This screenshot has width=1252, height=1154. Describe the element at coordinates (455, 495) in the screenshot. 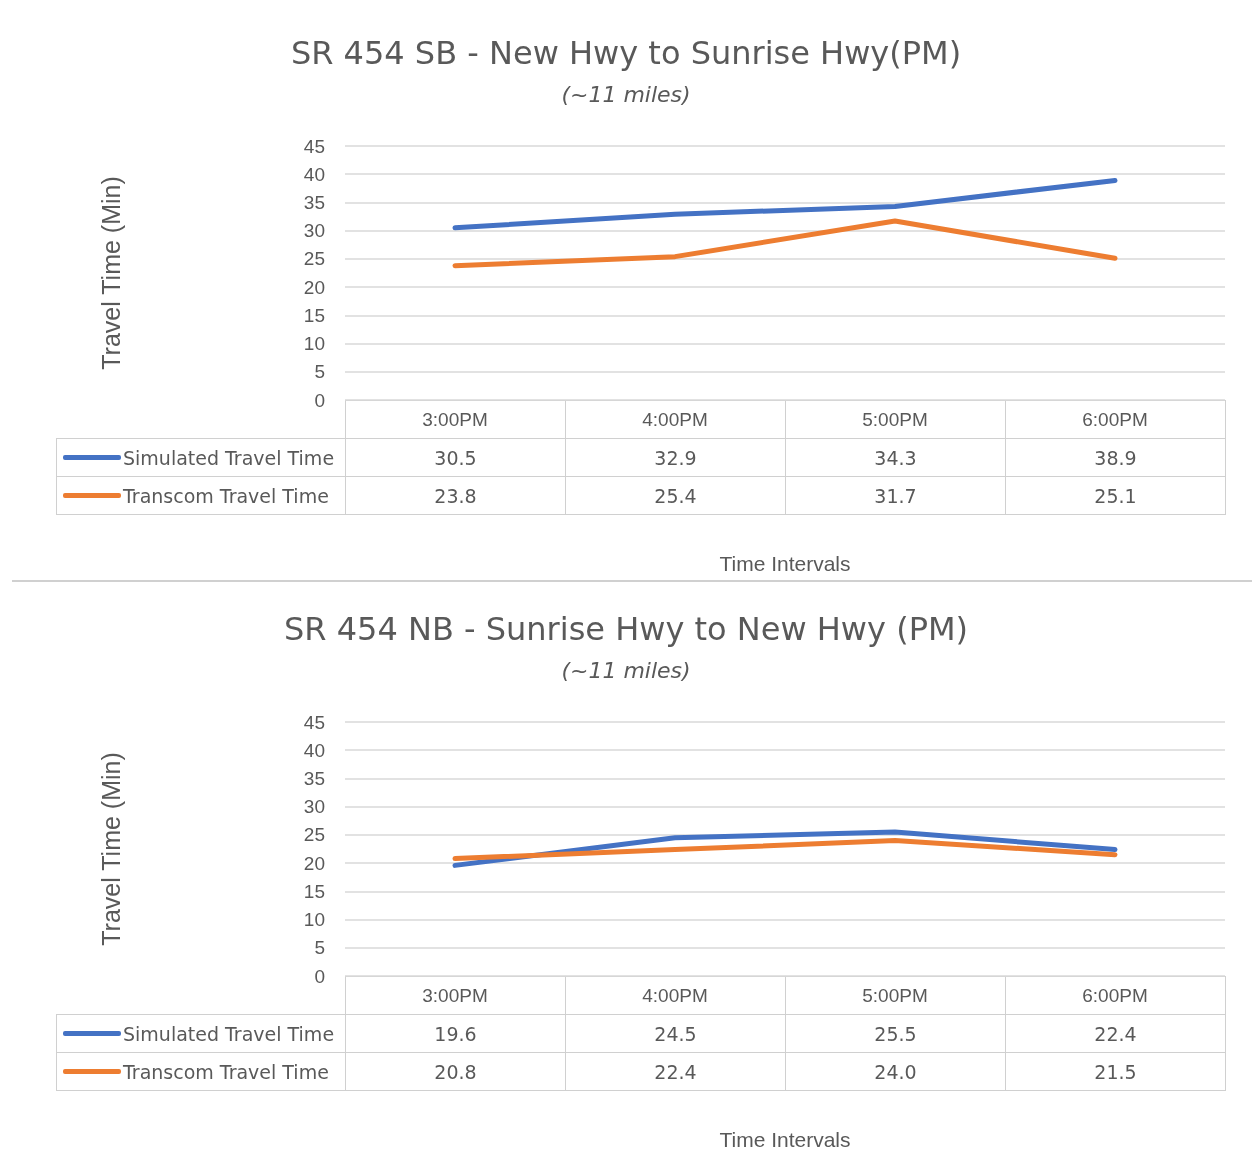

I see `data-label: 23.8` at that location.